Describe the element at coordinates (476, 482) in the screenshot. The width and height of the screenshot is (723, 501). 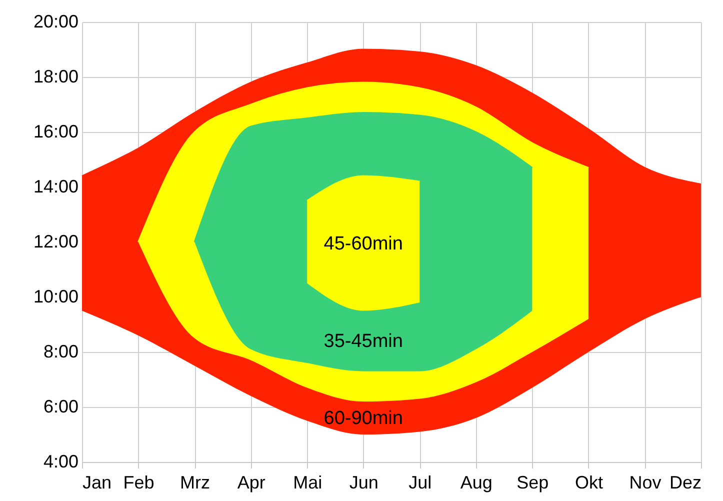
I see `x-tick-label: Aug` at that location.